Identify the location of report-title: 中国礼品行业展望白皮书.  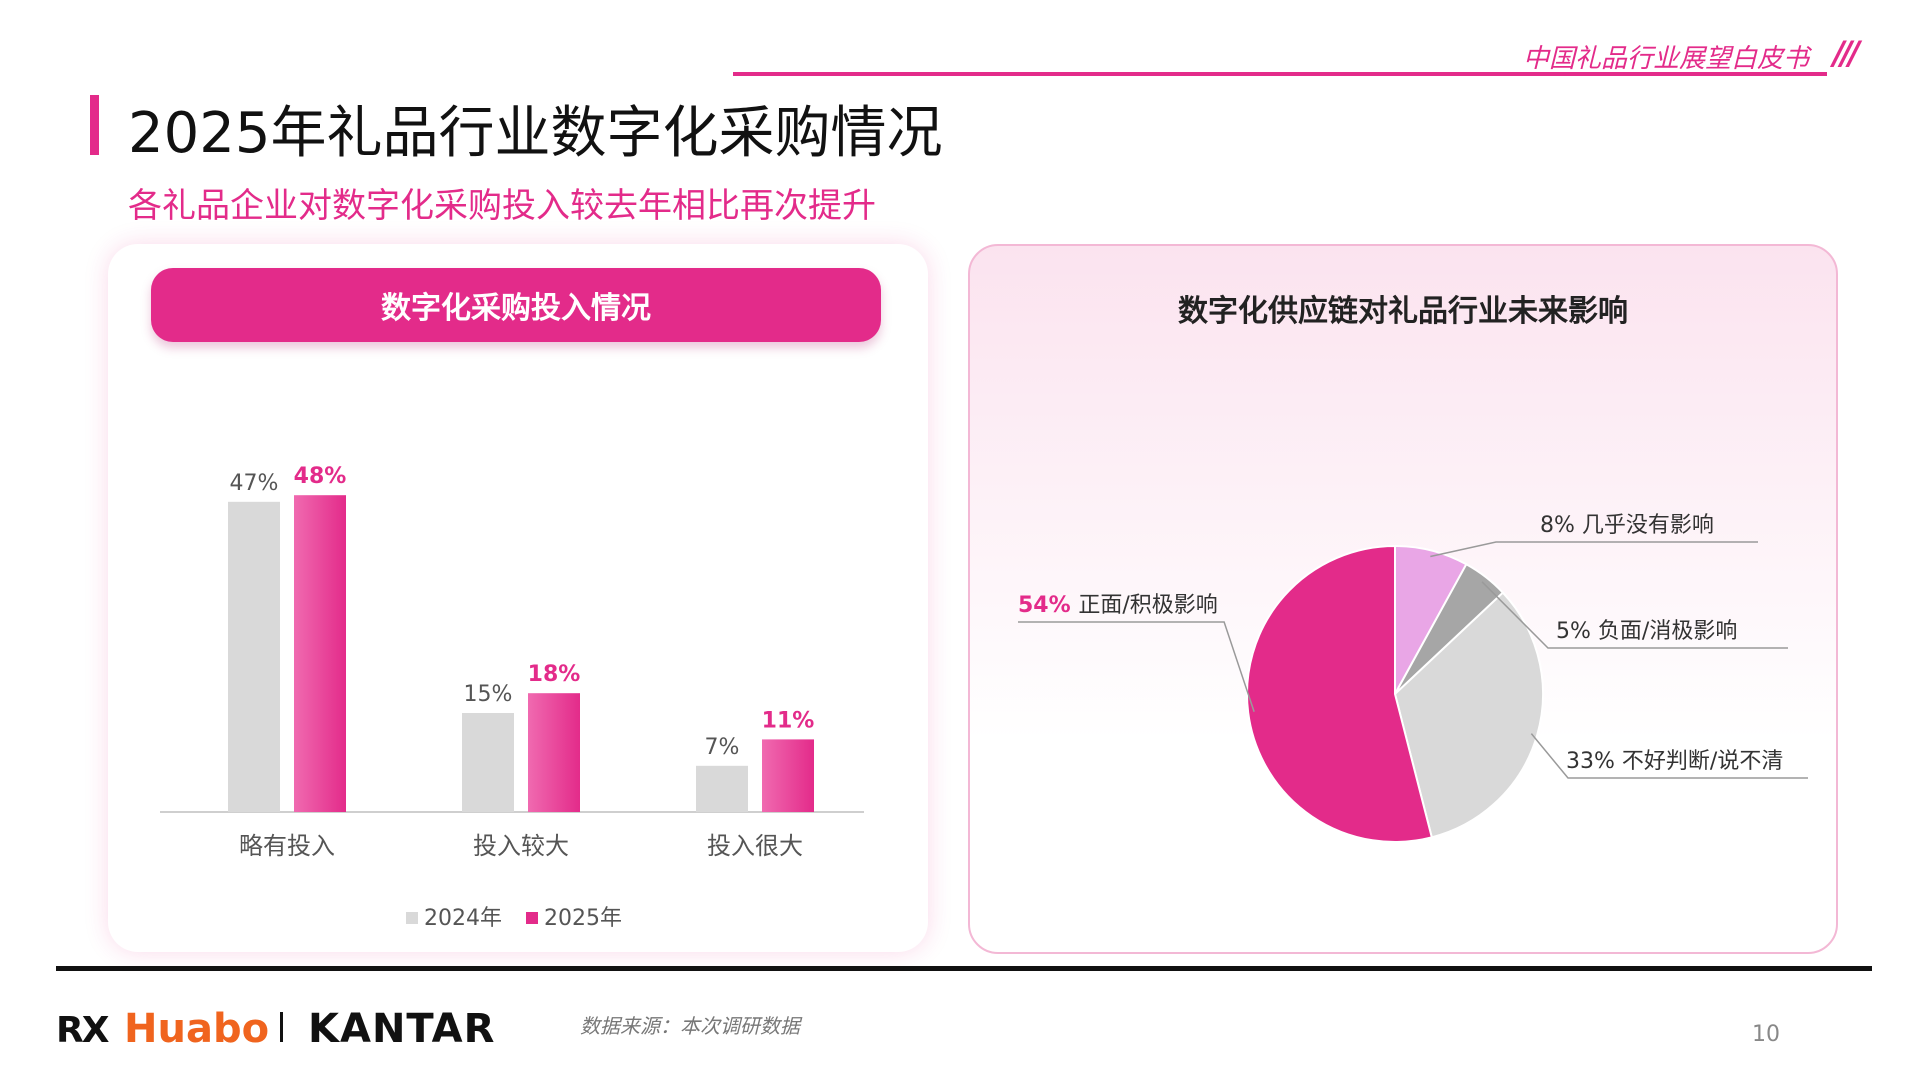
(1665, 59).